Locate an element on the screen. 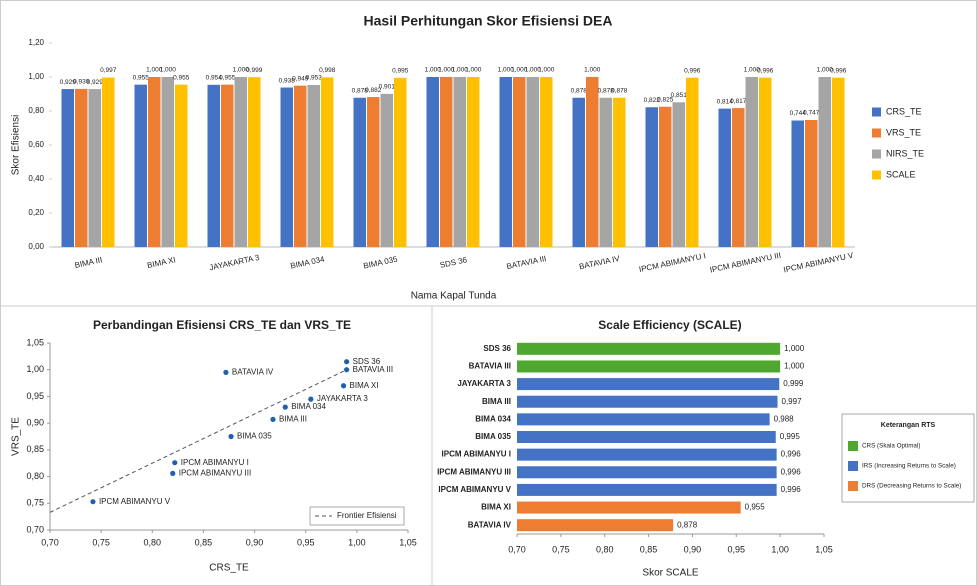 This screenshot has height=586, width=977. value-label: 0,817 is located at coordinates (738, 101).